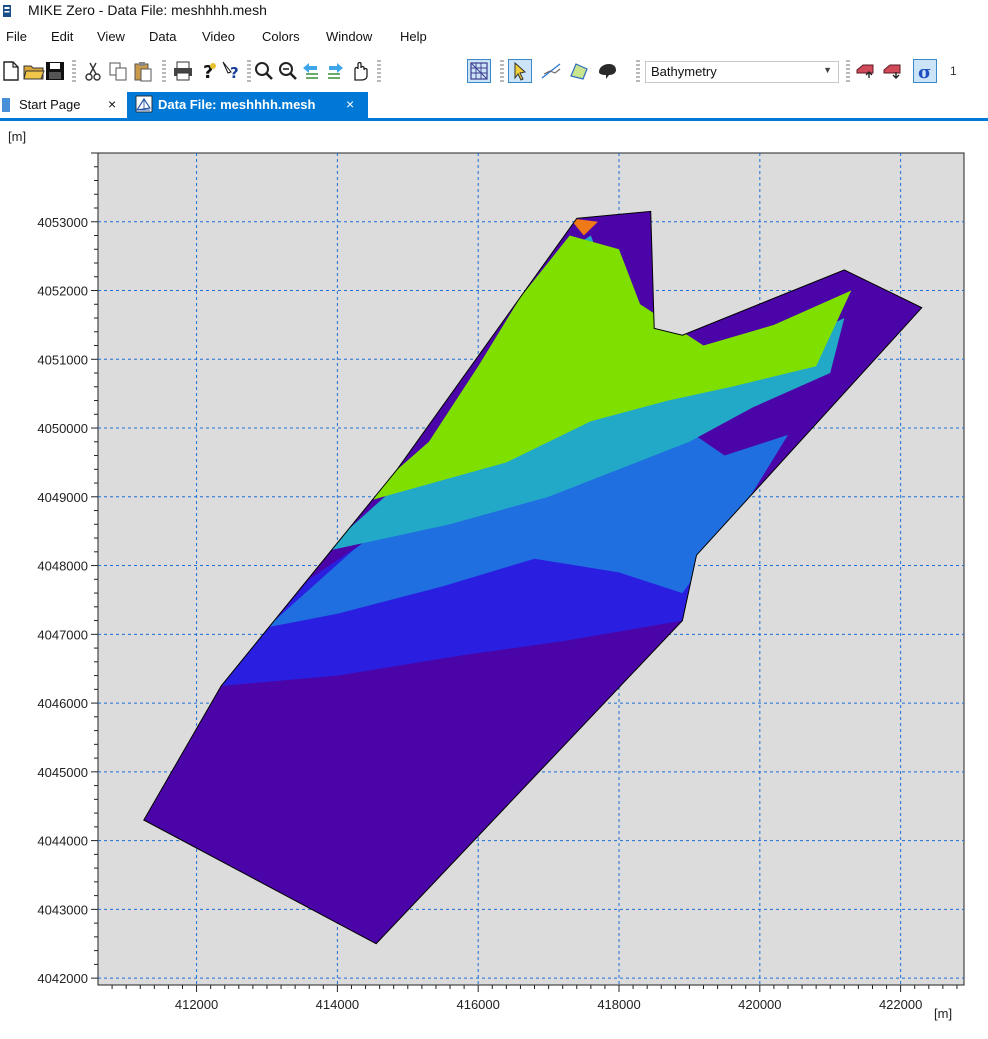  Describe the element at coordinates (413, 36) in the screenshot. I see `menu-help: Help` at that location.